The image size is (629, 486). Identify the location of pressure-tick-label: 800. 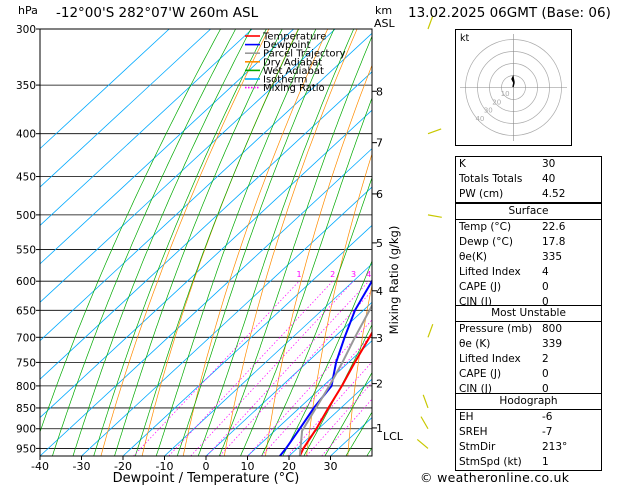
(26, 387).